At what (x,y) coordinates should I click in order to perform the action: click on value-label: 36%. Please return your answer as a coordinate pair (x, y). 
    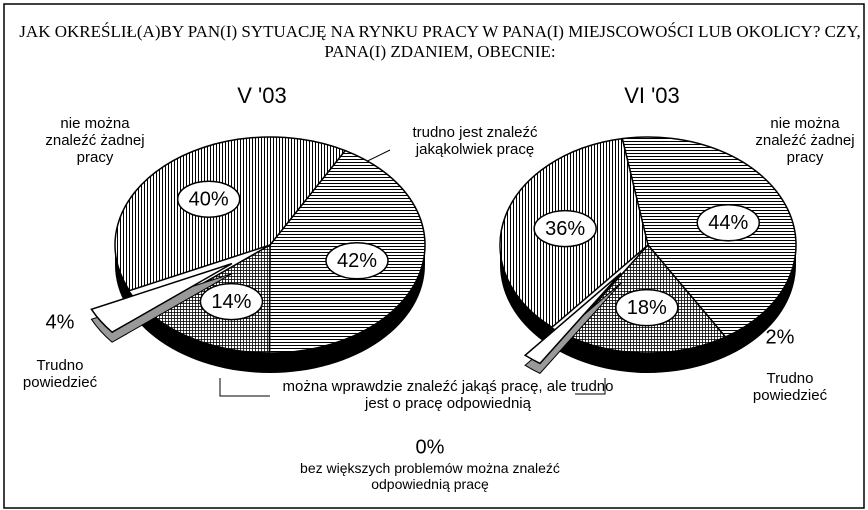
    Looking at the image, I should click on (565, 229).